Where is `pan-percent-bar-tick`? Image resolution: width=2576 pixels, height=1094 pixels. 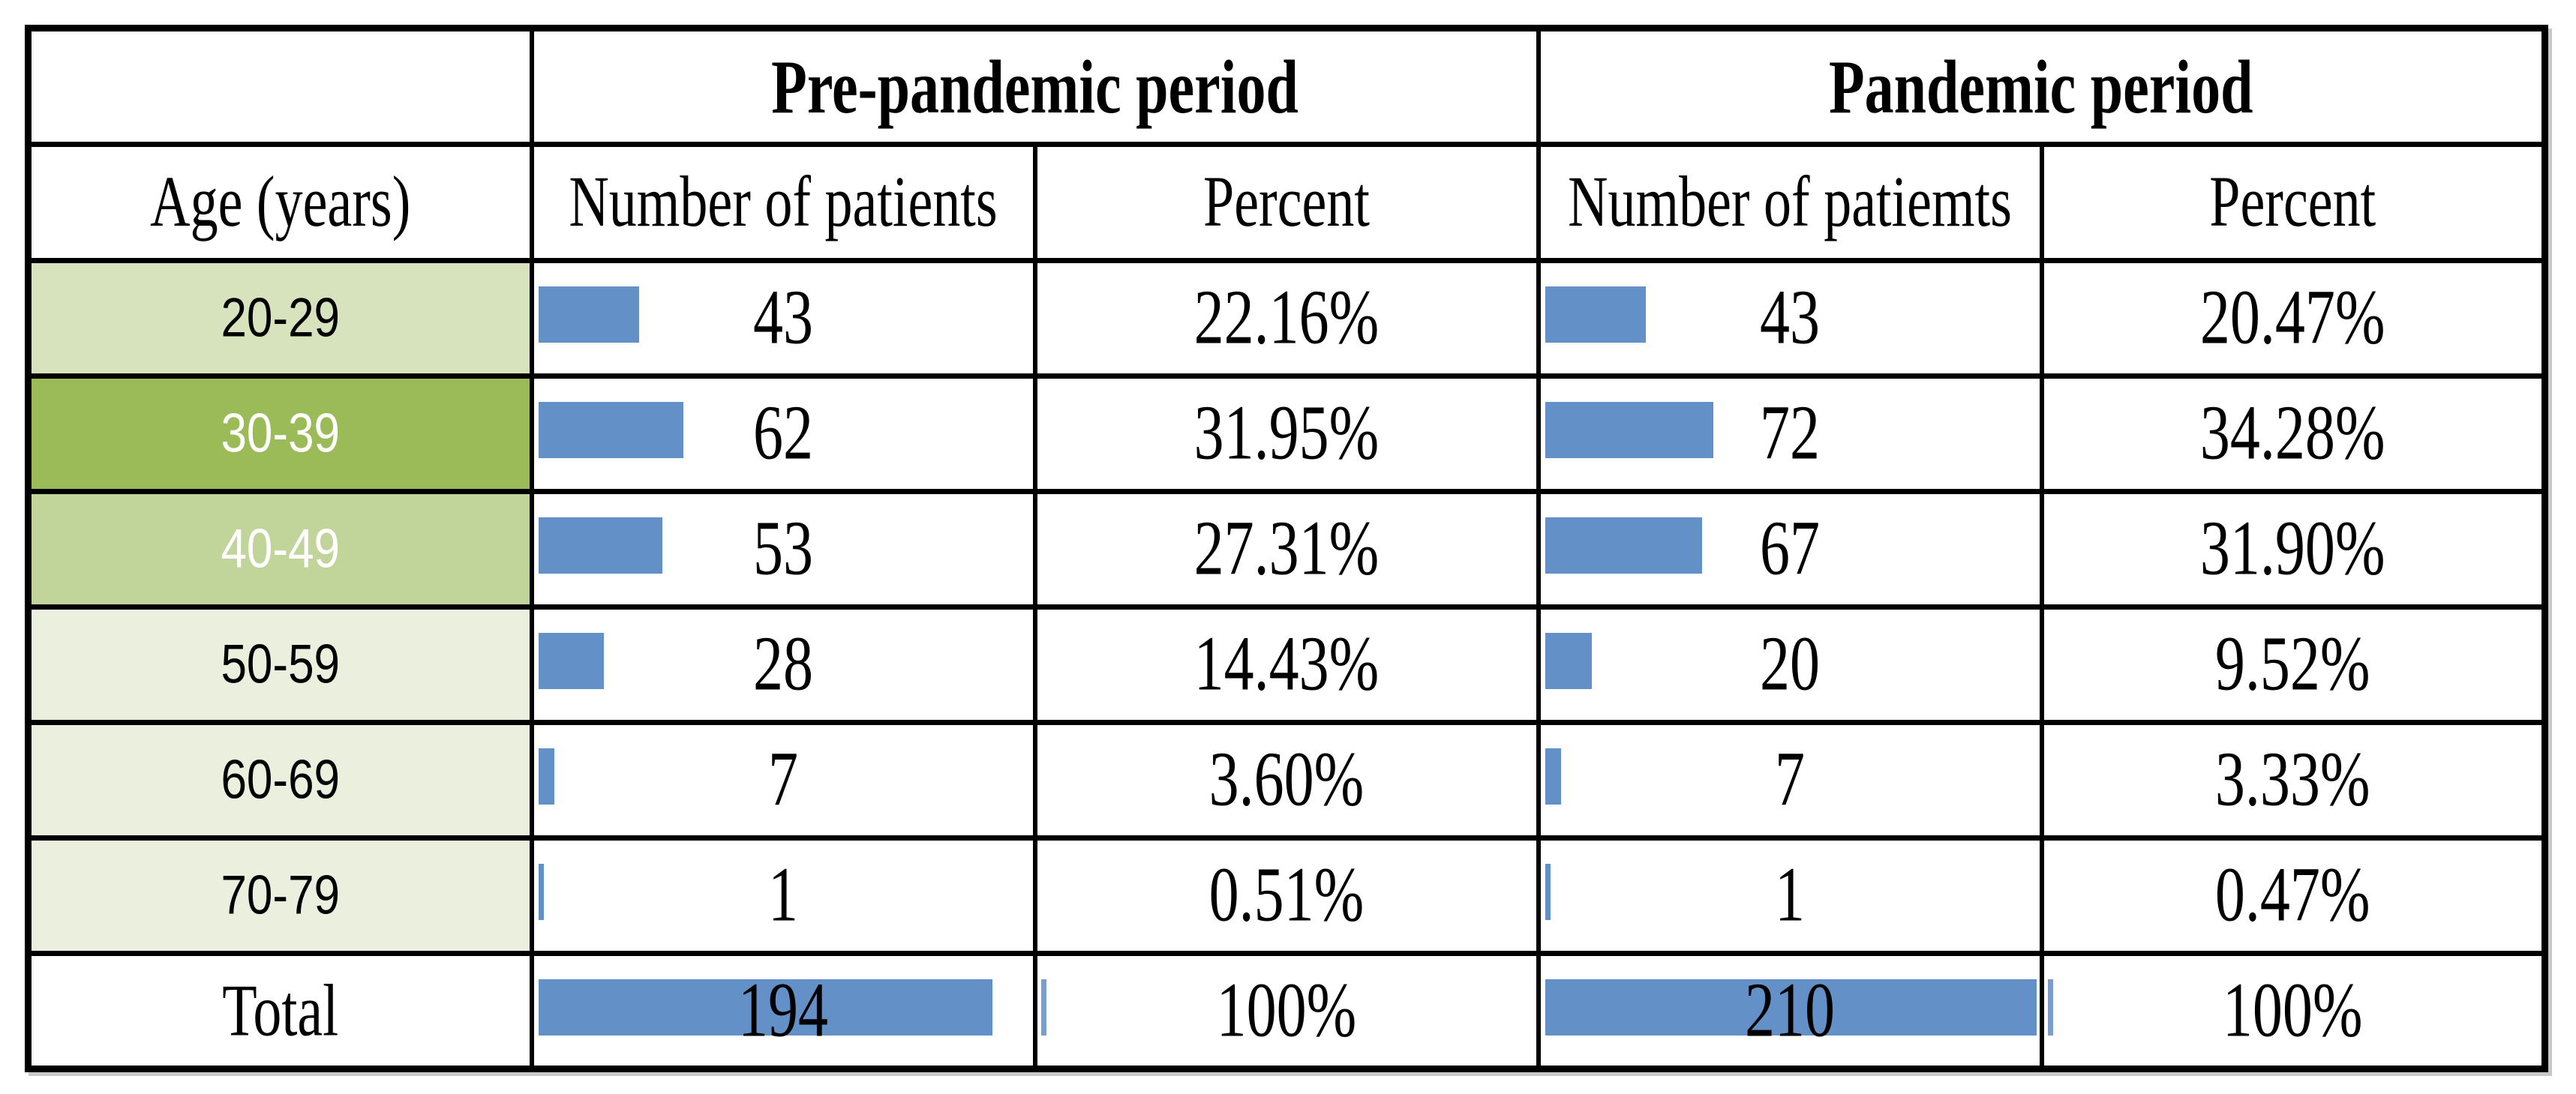
pan-percent-bar-tick is located at coordinates (2050, 1007).